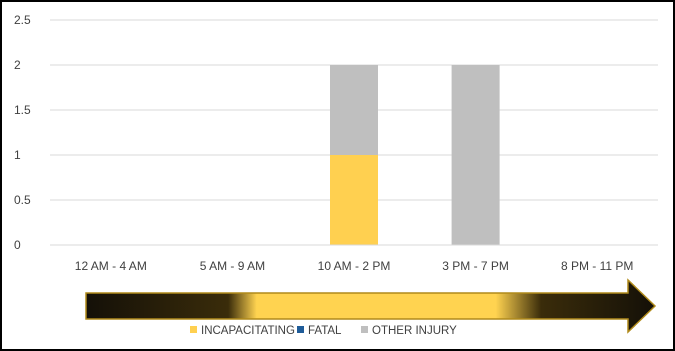 Image resolution: width=675 pixels, height=351 pixels. Describe the element at coordinates (232, 266) in the screenshot. I see `x-category-label: 5 AM - 9 AM` at that location.